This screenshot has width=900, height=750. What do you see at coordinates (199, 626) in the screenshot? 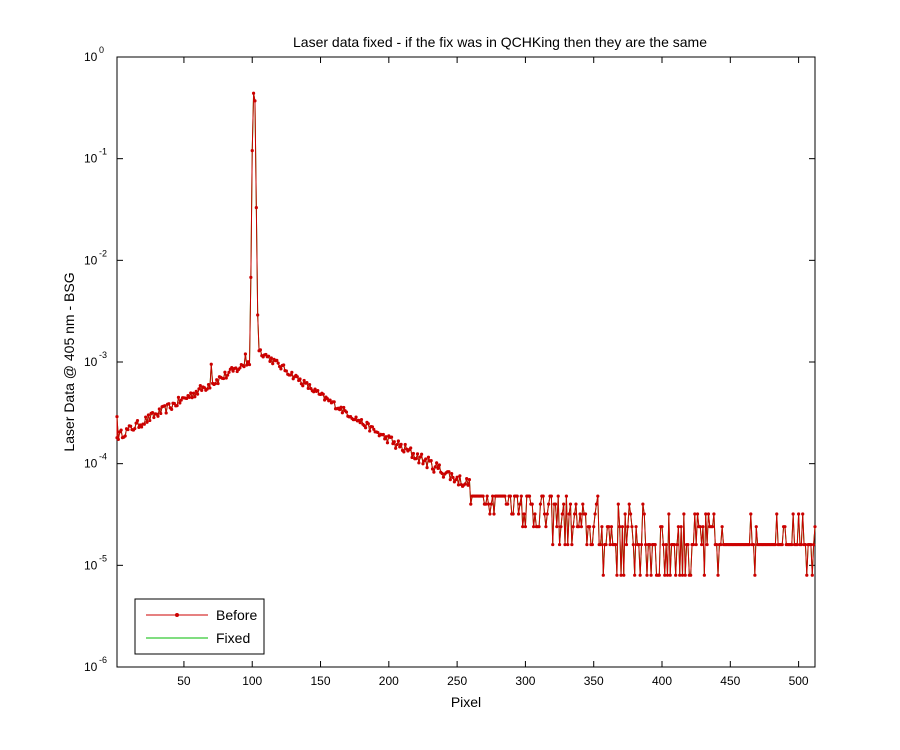
I see `legend: Before Fixed` at bounding box center [199, 626].